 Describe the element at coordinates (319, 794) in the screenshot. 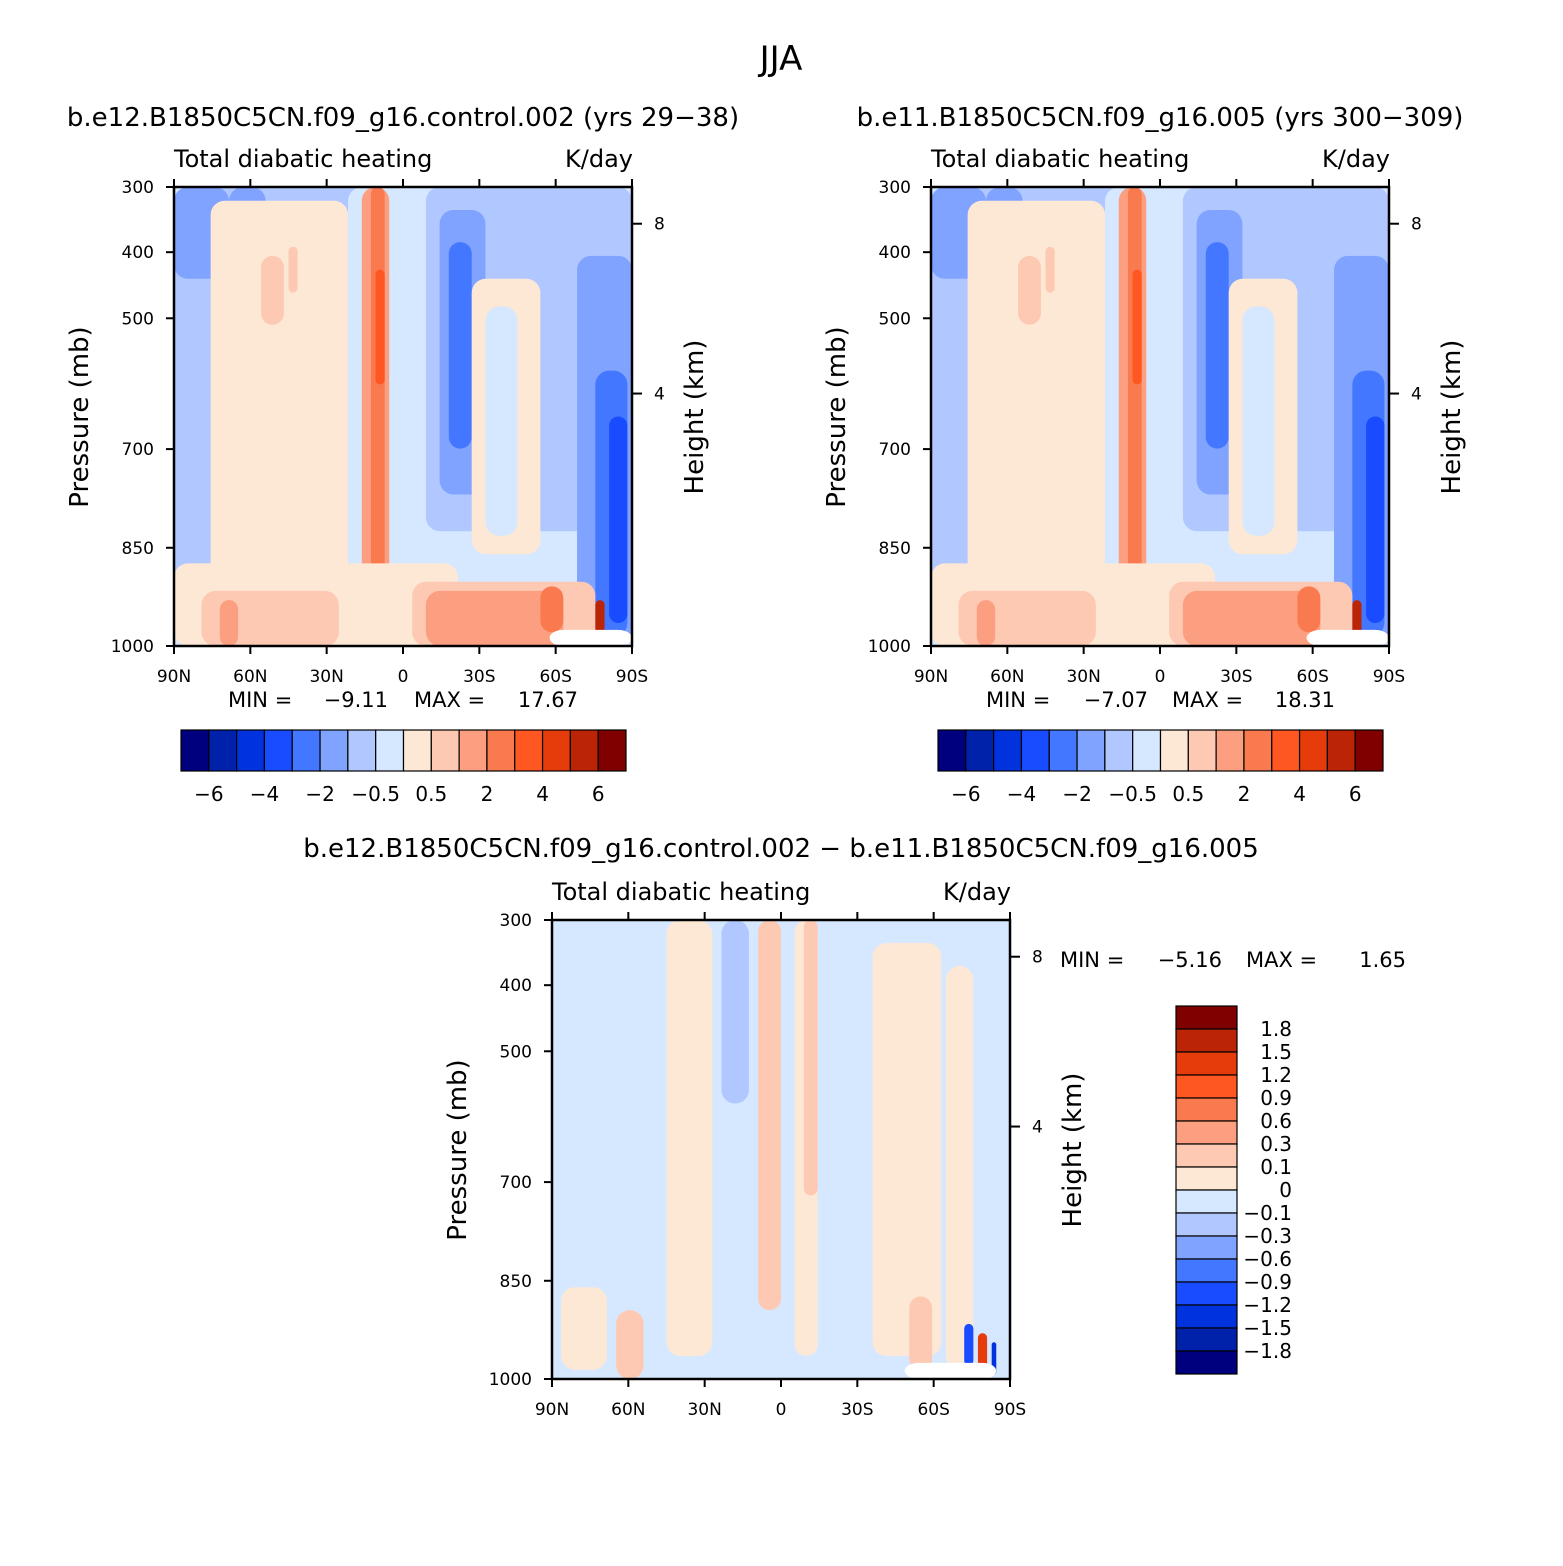

I see `colorbar-label: −2` at that location.